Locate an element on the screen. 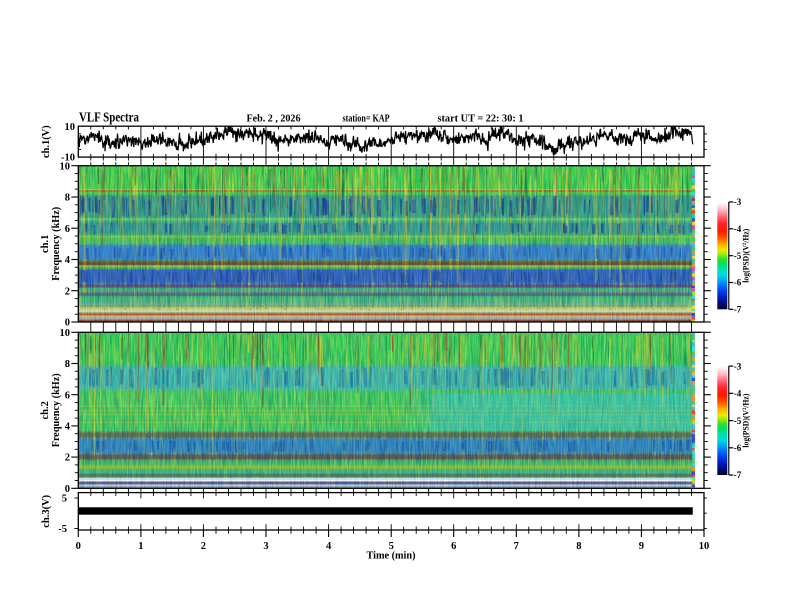  svg-text: Time (min) is located at coordinates (391, 556).